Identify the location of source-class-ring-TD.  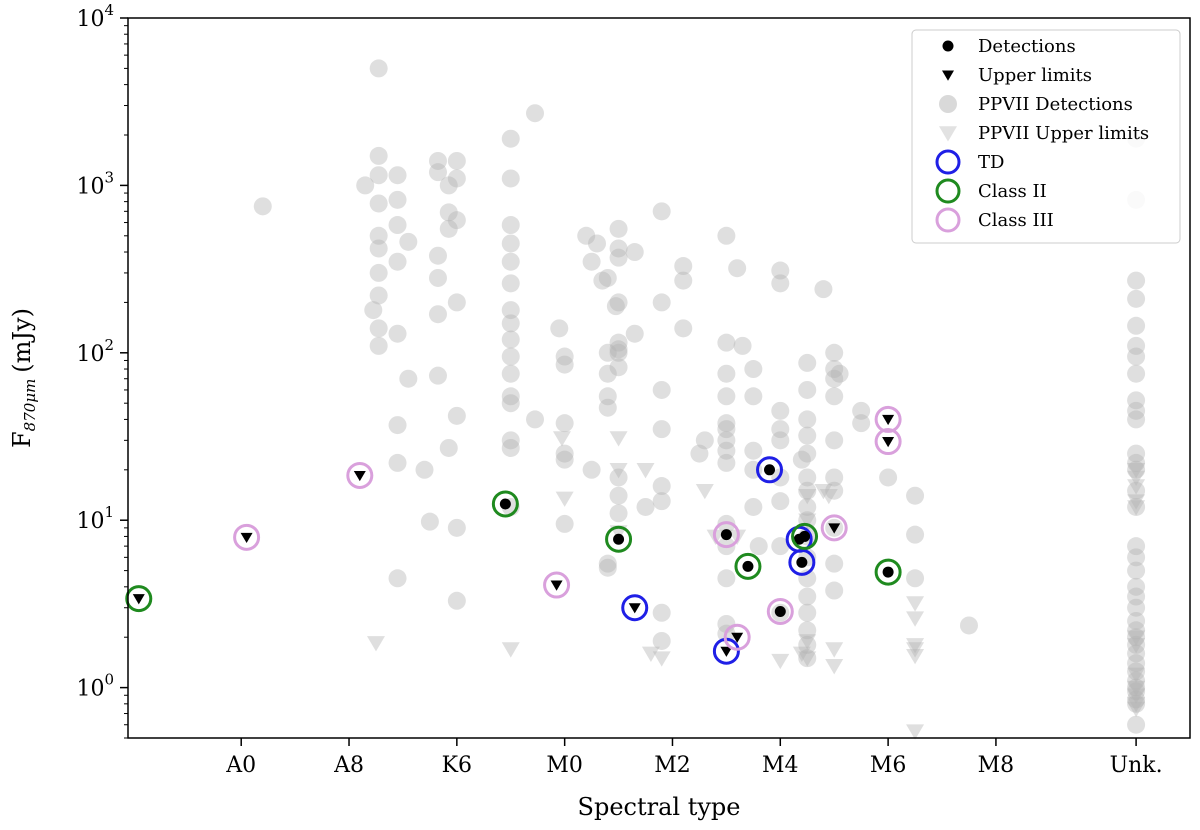
(802, 562).